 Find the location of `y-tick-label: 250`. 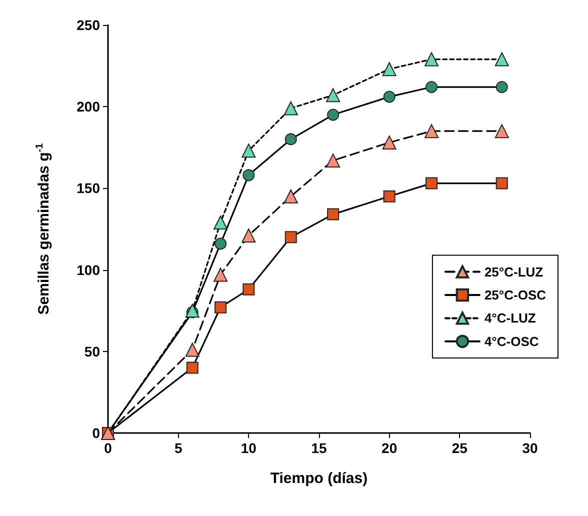

y-tick-label: 250 is located at coordinates (88, 25).